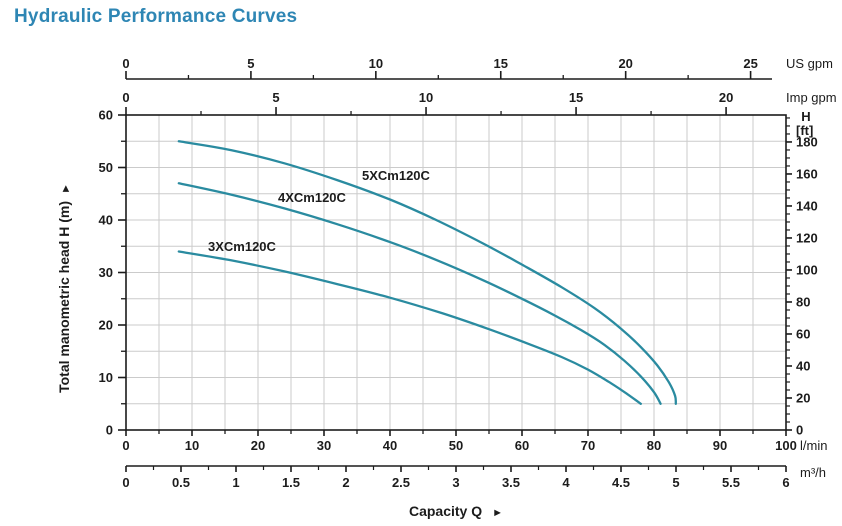 The image size is (842, 526). I want to click on x-axis-title: Capacity Q ►, so click(456, 511).